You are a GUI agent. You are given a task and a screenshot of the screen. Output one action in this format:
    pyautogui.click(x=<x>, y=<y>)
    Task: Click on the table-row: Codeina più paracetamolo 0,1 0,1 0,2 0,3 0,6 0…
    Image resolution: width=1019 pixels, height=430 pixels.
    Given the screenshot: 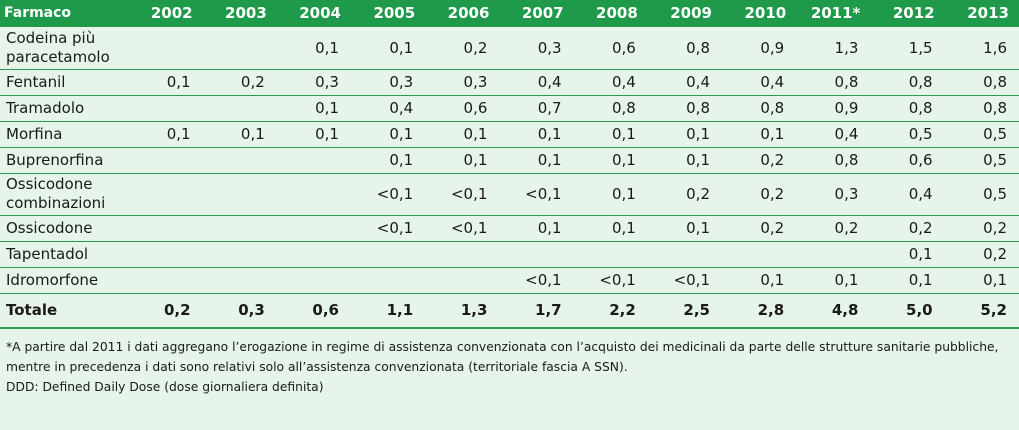 What is the action you would take?
    pyautogui.click(x=509, y=48)
    